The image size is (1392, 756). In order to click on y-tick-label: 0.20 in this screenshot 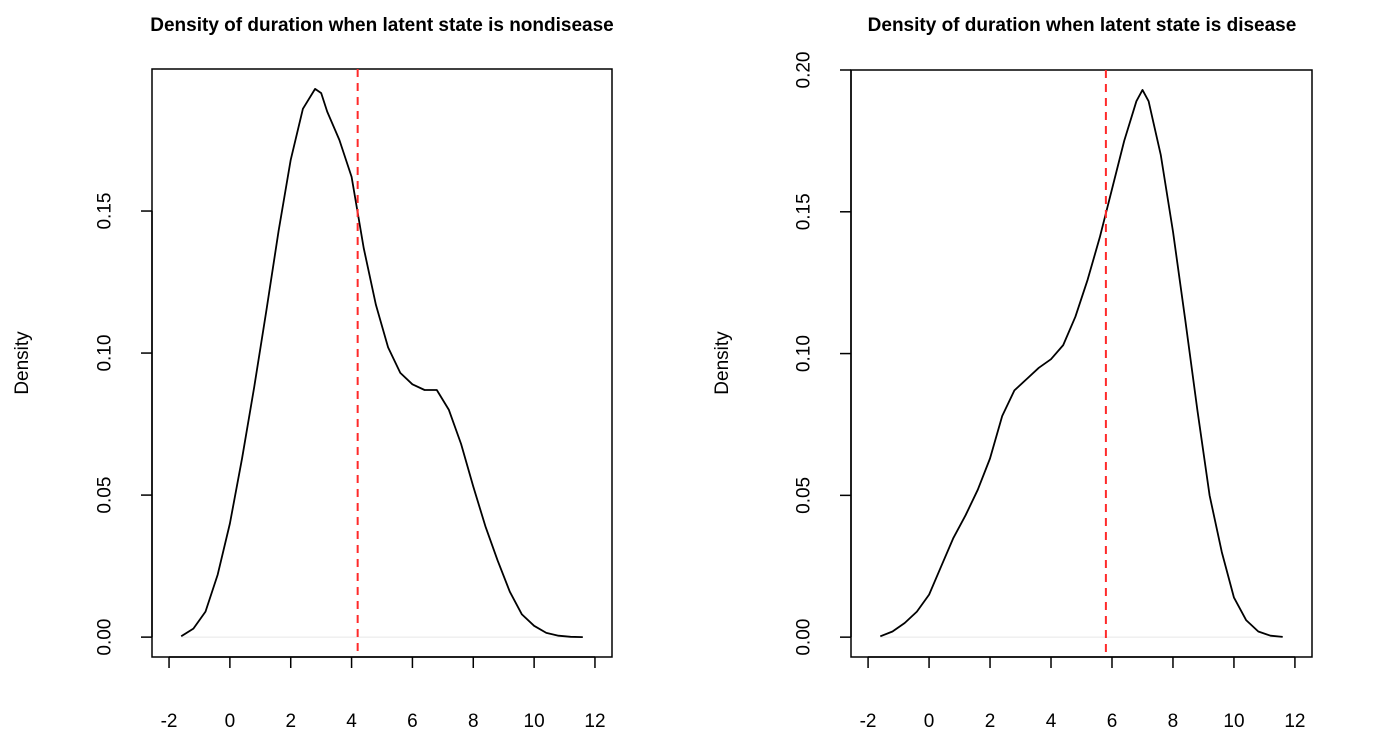, I will do `click(804, 70)`.